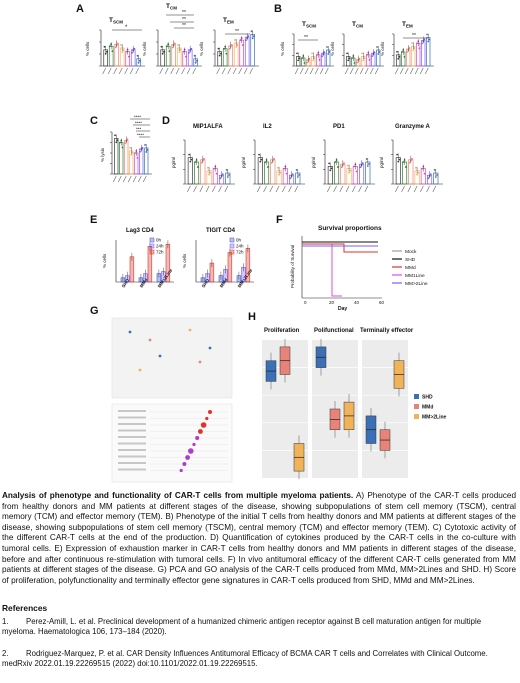  I want to click on panel-e-label: E, so click(93, 220).